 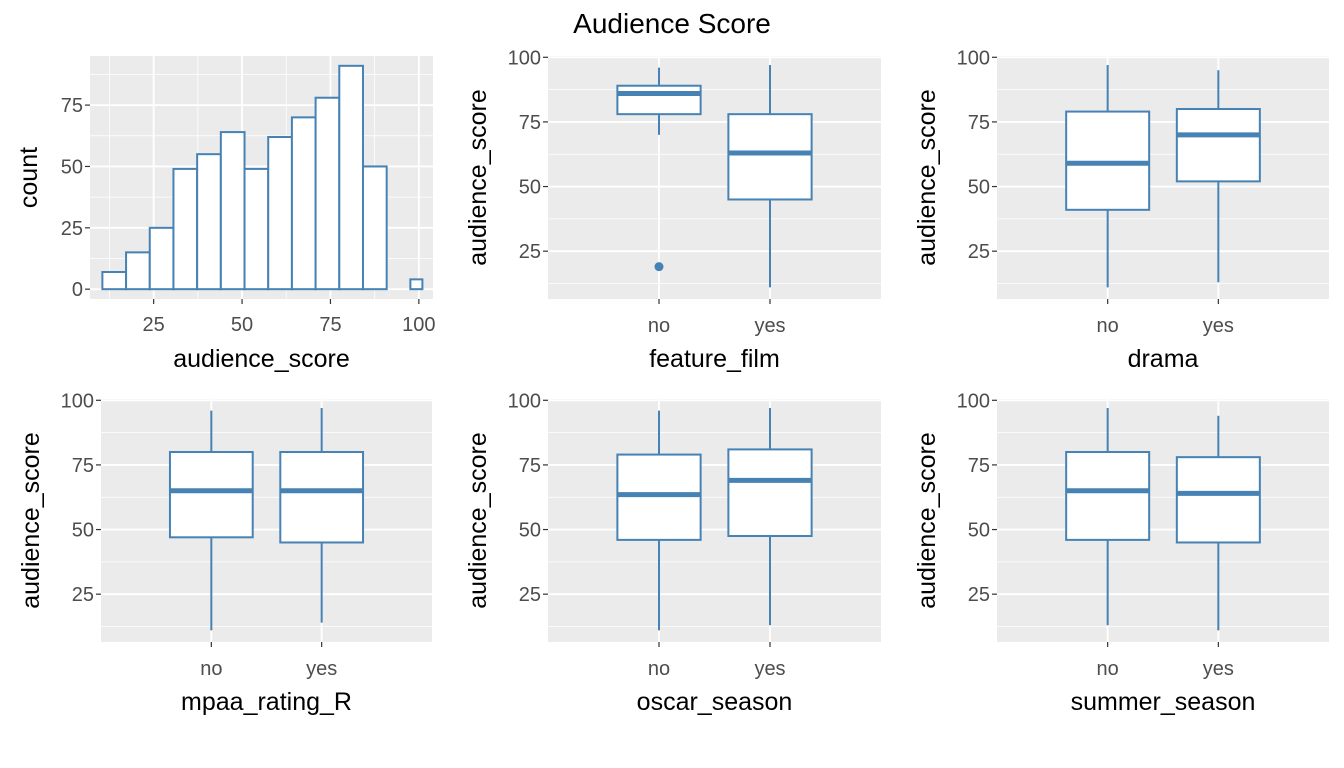 I want to click on y-tick-label: 0, so click(x=77, y=290).